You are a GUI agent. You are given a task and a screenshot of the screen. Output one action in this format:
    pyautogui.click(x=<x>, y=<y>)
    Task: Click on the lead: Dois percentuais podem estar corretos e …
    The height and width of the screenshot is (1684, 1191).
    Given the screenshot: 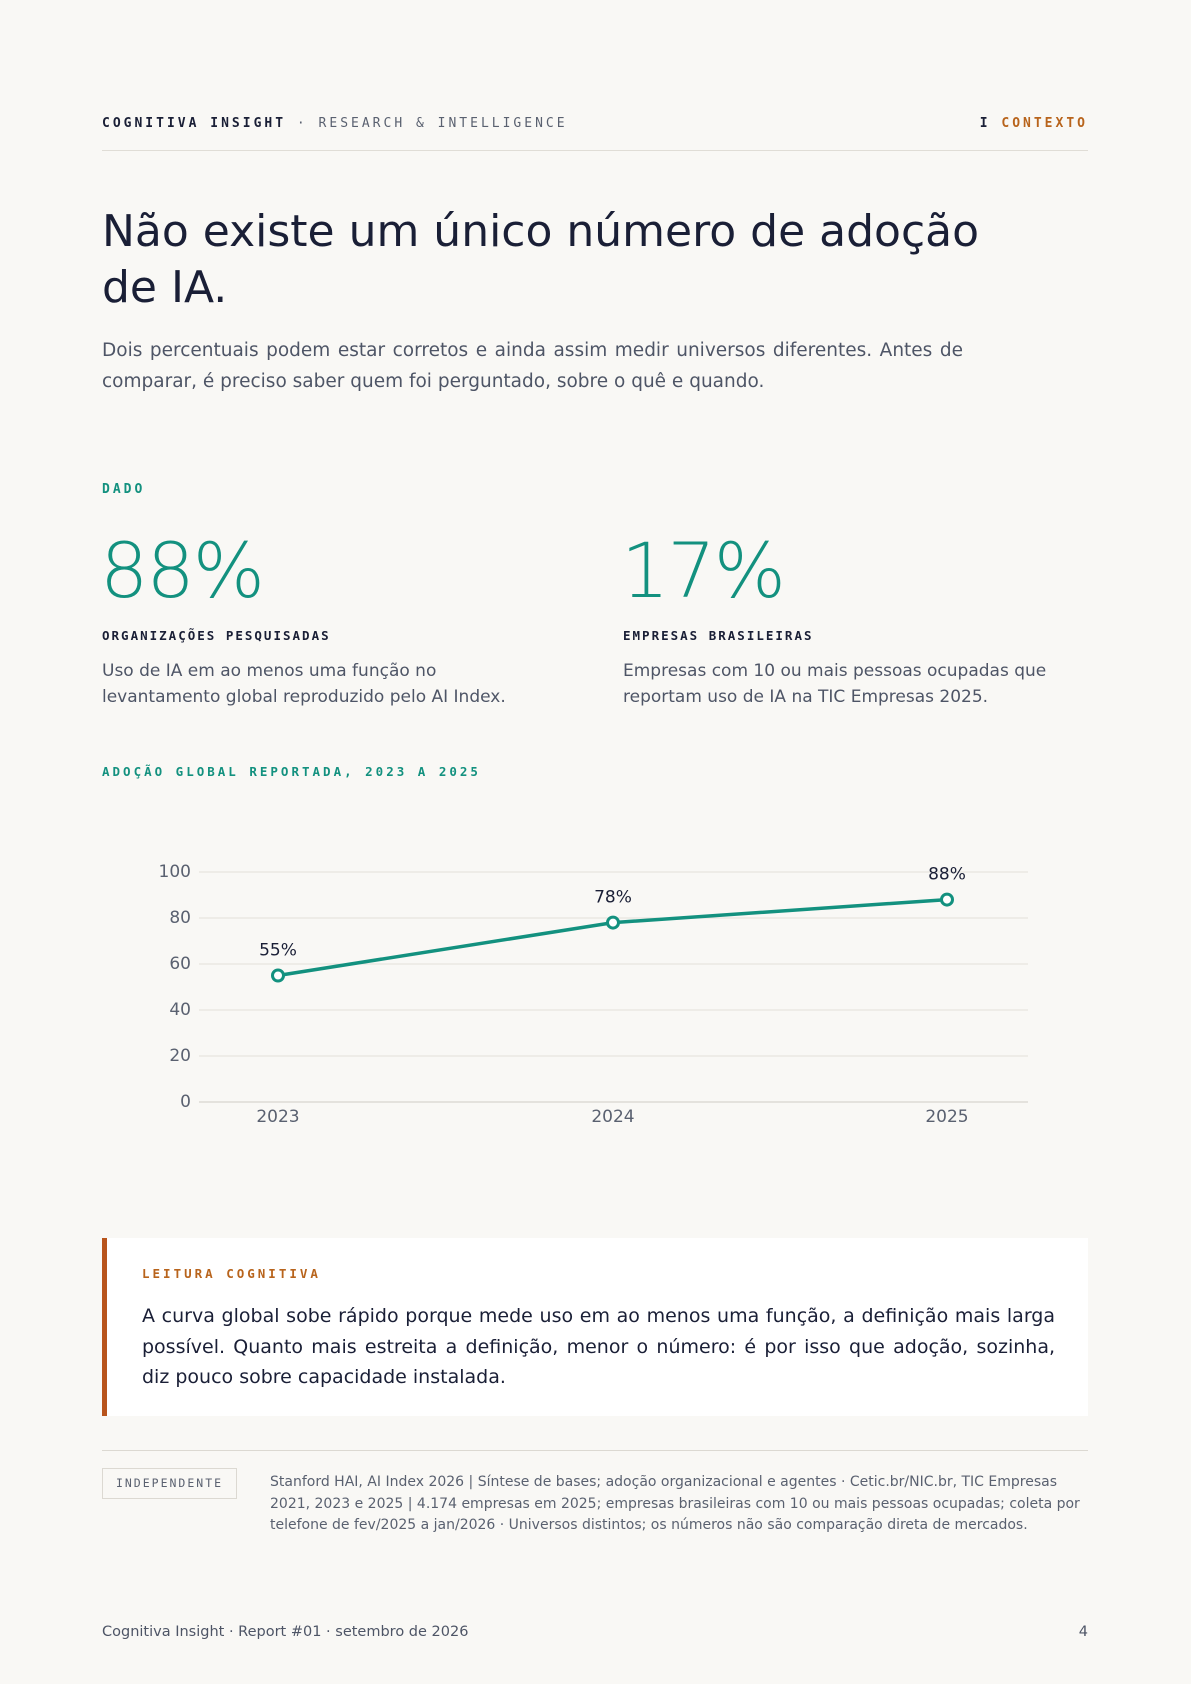 What is the action you would take?
    pyautogui.click(x=532, y=366)
    